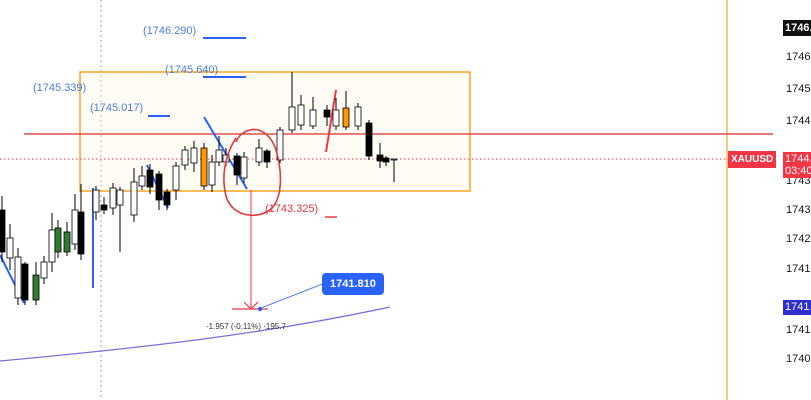 The image size is (811, 400). Describe the element at coordinates (797, 307) in the screenshot. I see `moving-average-badge: 1741.` at that location.